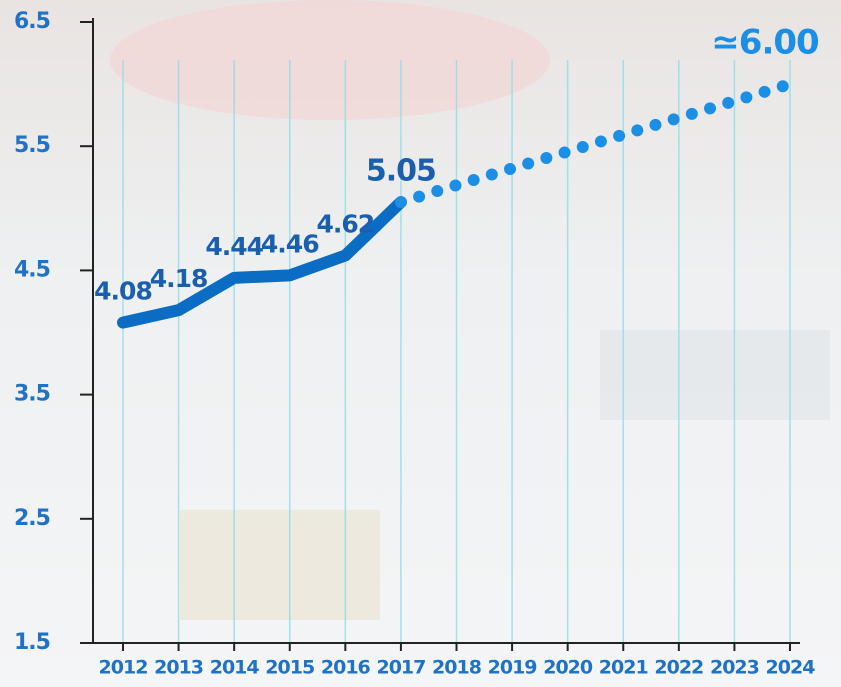  Describe the element at coordinates (568, 668) in the screenshot. I see `x-tick-label: 2020` at that location.